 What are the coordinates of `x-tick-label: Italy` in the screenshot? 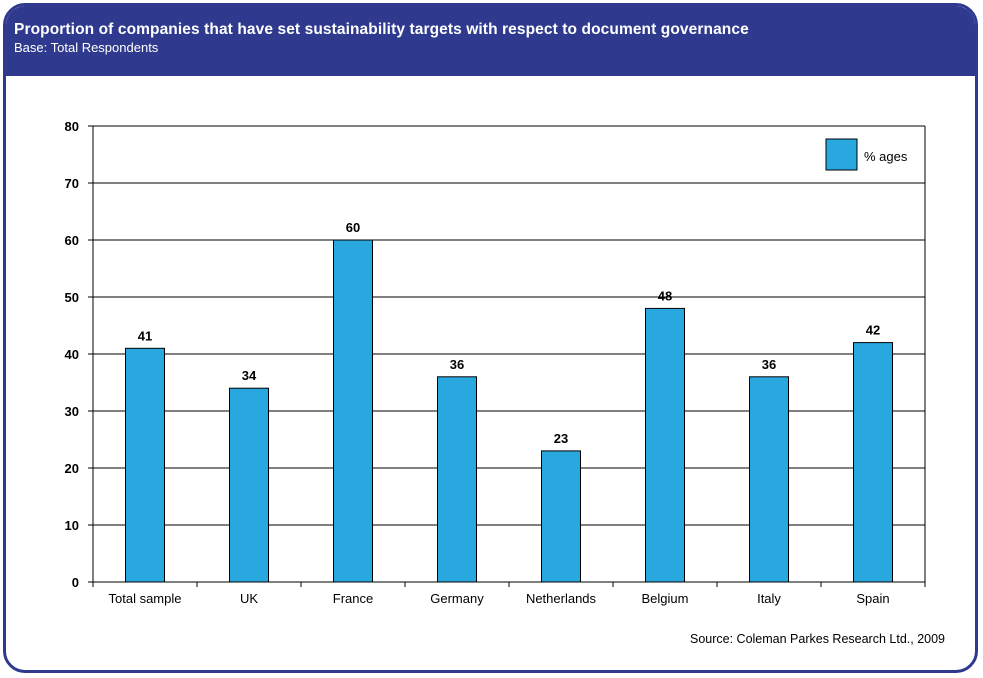 It's located at (769, 598).